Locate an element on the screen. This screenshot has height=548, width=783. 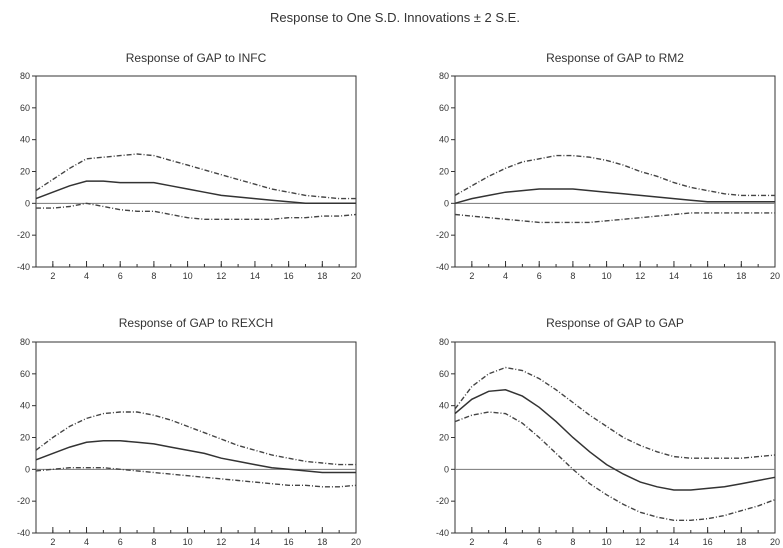
panel-title: Response of GAP to RM2 is located at coordinates (615, 58).